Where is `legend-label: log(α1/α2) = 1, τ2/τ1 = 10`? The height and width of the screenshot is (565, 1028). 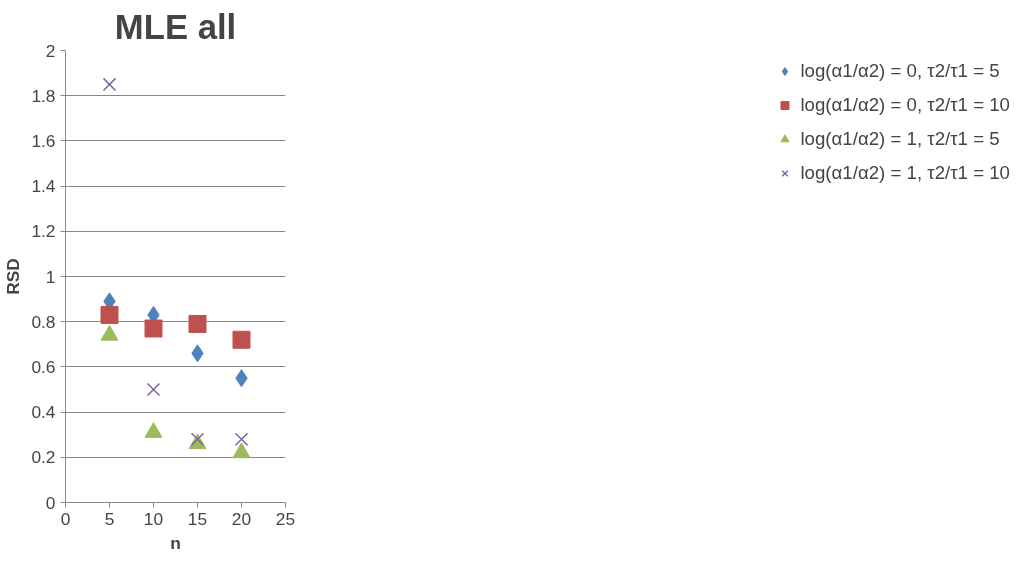 legend-label: log(α1/α2) = 1, τ2/τ1 = 10 is located at coordinates (905, 173).